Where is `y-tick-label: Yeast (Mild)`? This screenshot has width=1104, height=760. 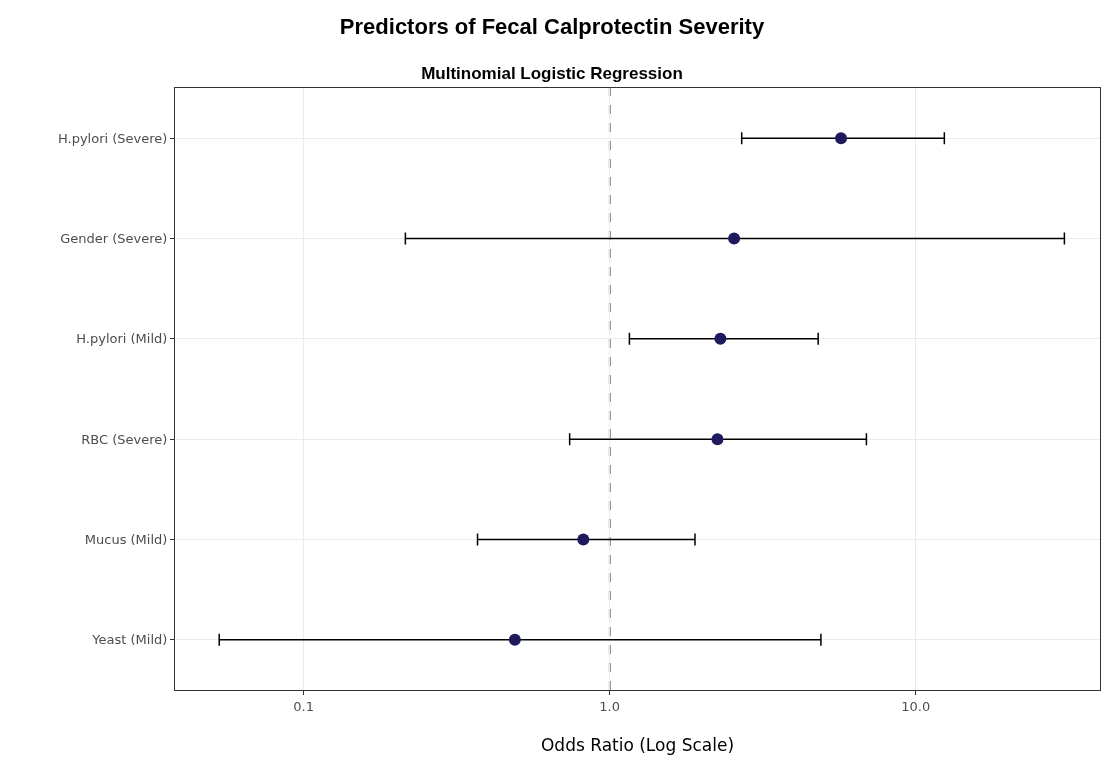 y-tick-label: Yeast (Mild) is located at coordinates (129, 640).